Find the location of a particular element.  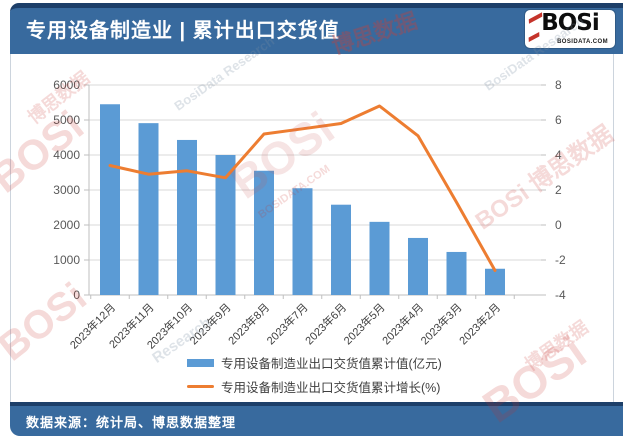

legend-item-bar-series: 专用设备制造业出口交货值累计值(亿元) is located at coordinates (314, 362).